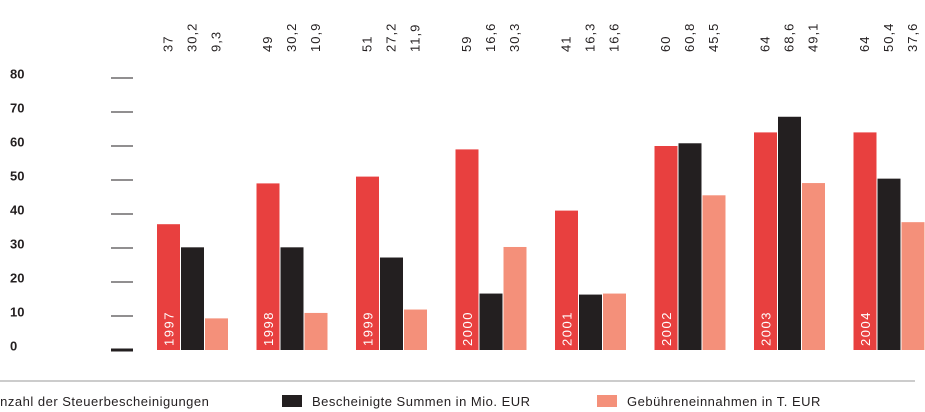  Describe the element at coordinates (467, 328) in the screenshot. I see `year-label: 2000` at that location.